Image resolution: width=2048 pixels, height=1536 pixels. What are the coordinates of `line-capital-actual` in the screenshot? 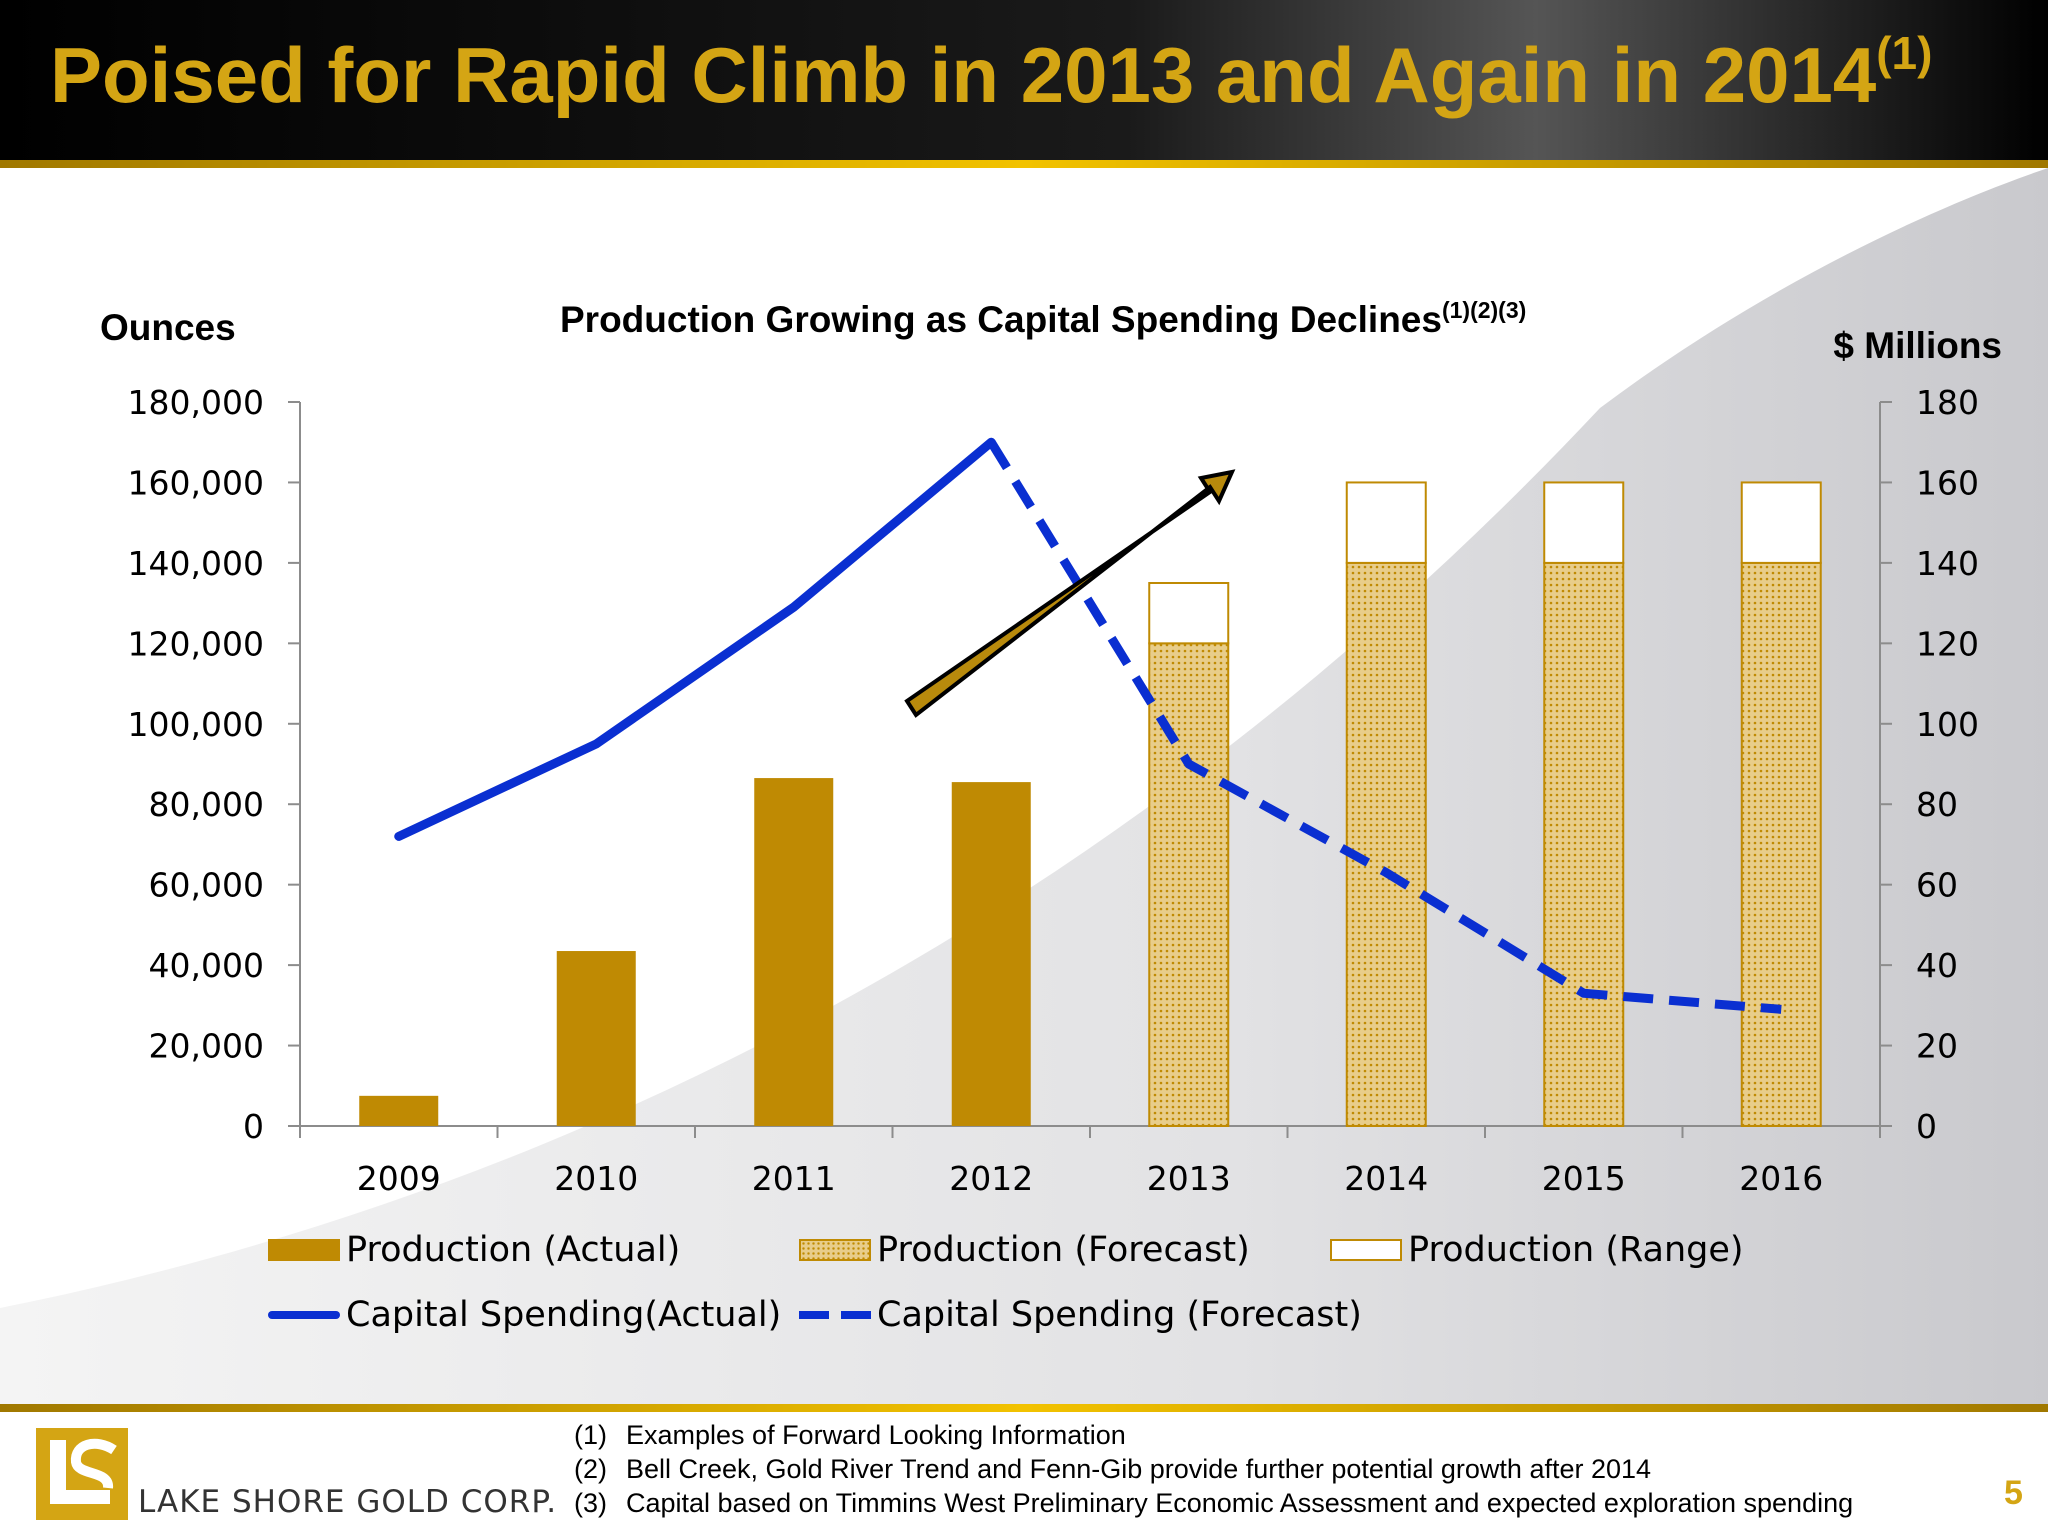 It's located at (695, 639).